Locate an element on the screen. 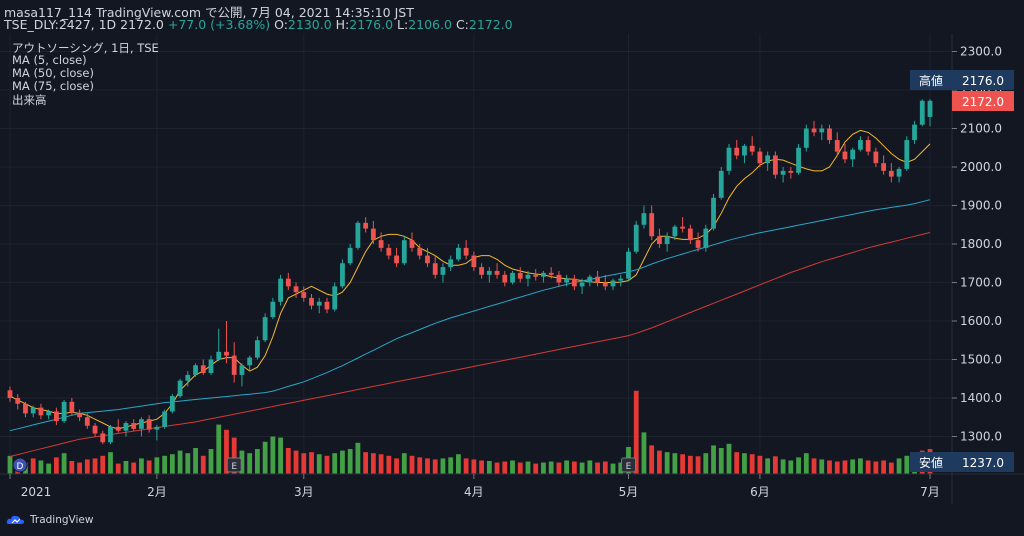 This screenshot has height=536, width=1024. dividend-marker-label: D is located at coordinates (20, 467).